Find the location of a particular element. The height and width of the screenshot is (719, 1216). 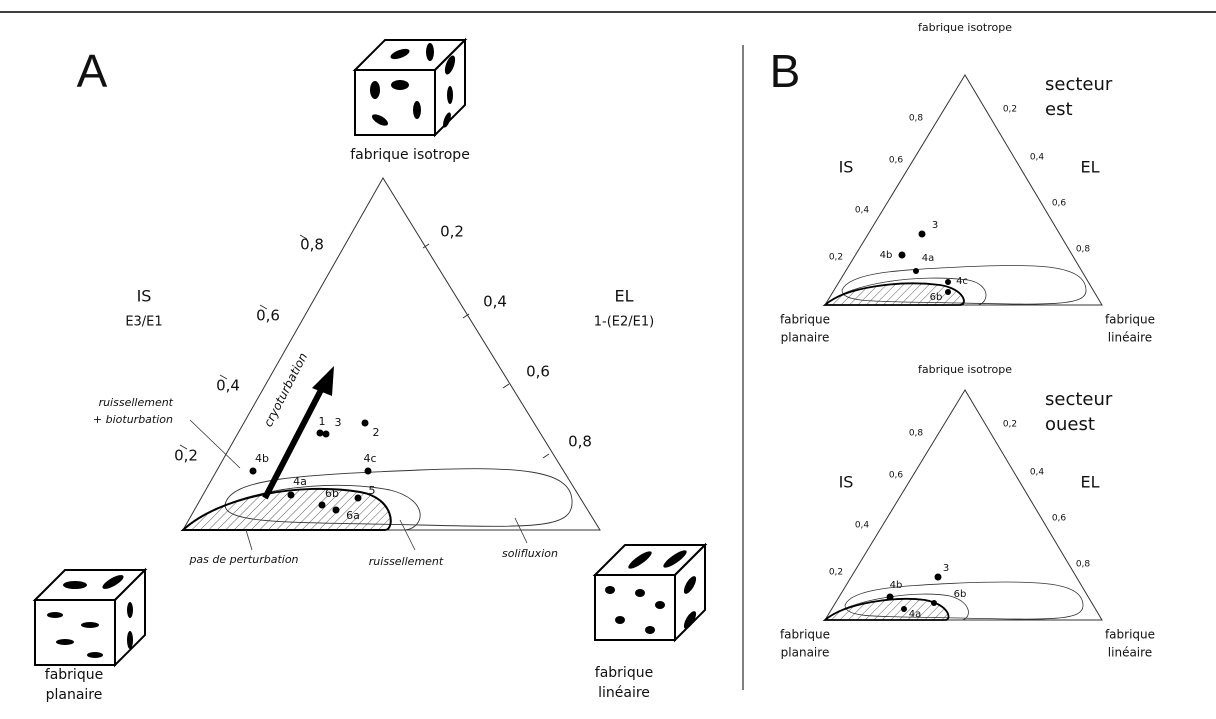

arrow-label: cryoturbation is located at coordinates (285, 389).